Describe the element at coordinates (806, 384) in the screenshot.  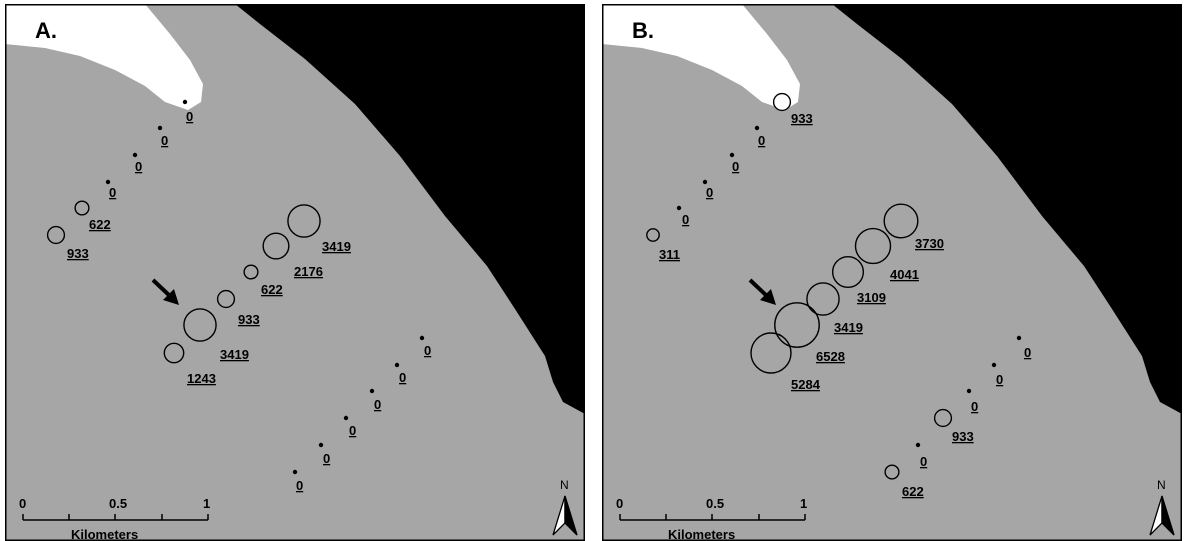
I see `station-count-label: 5284` at that location.